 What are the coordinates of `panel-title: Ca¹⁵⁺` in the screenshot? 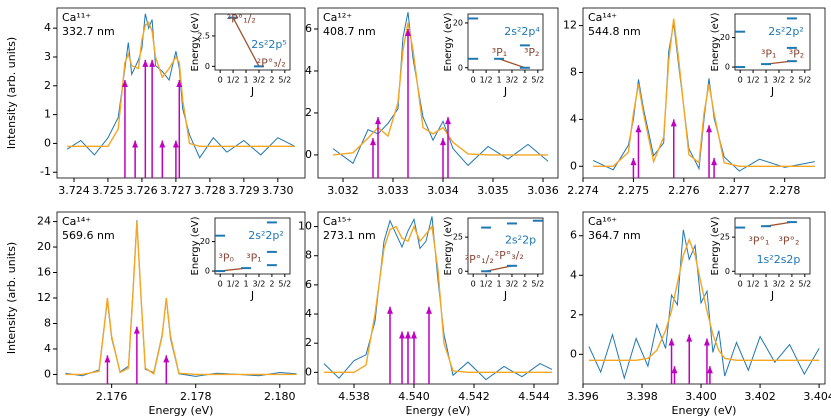 It's located at (337, 221).